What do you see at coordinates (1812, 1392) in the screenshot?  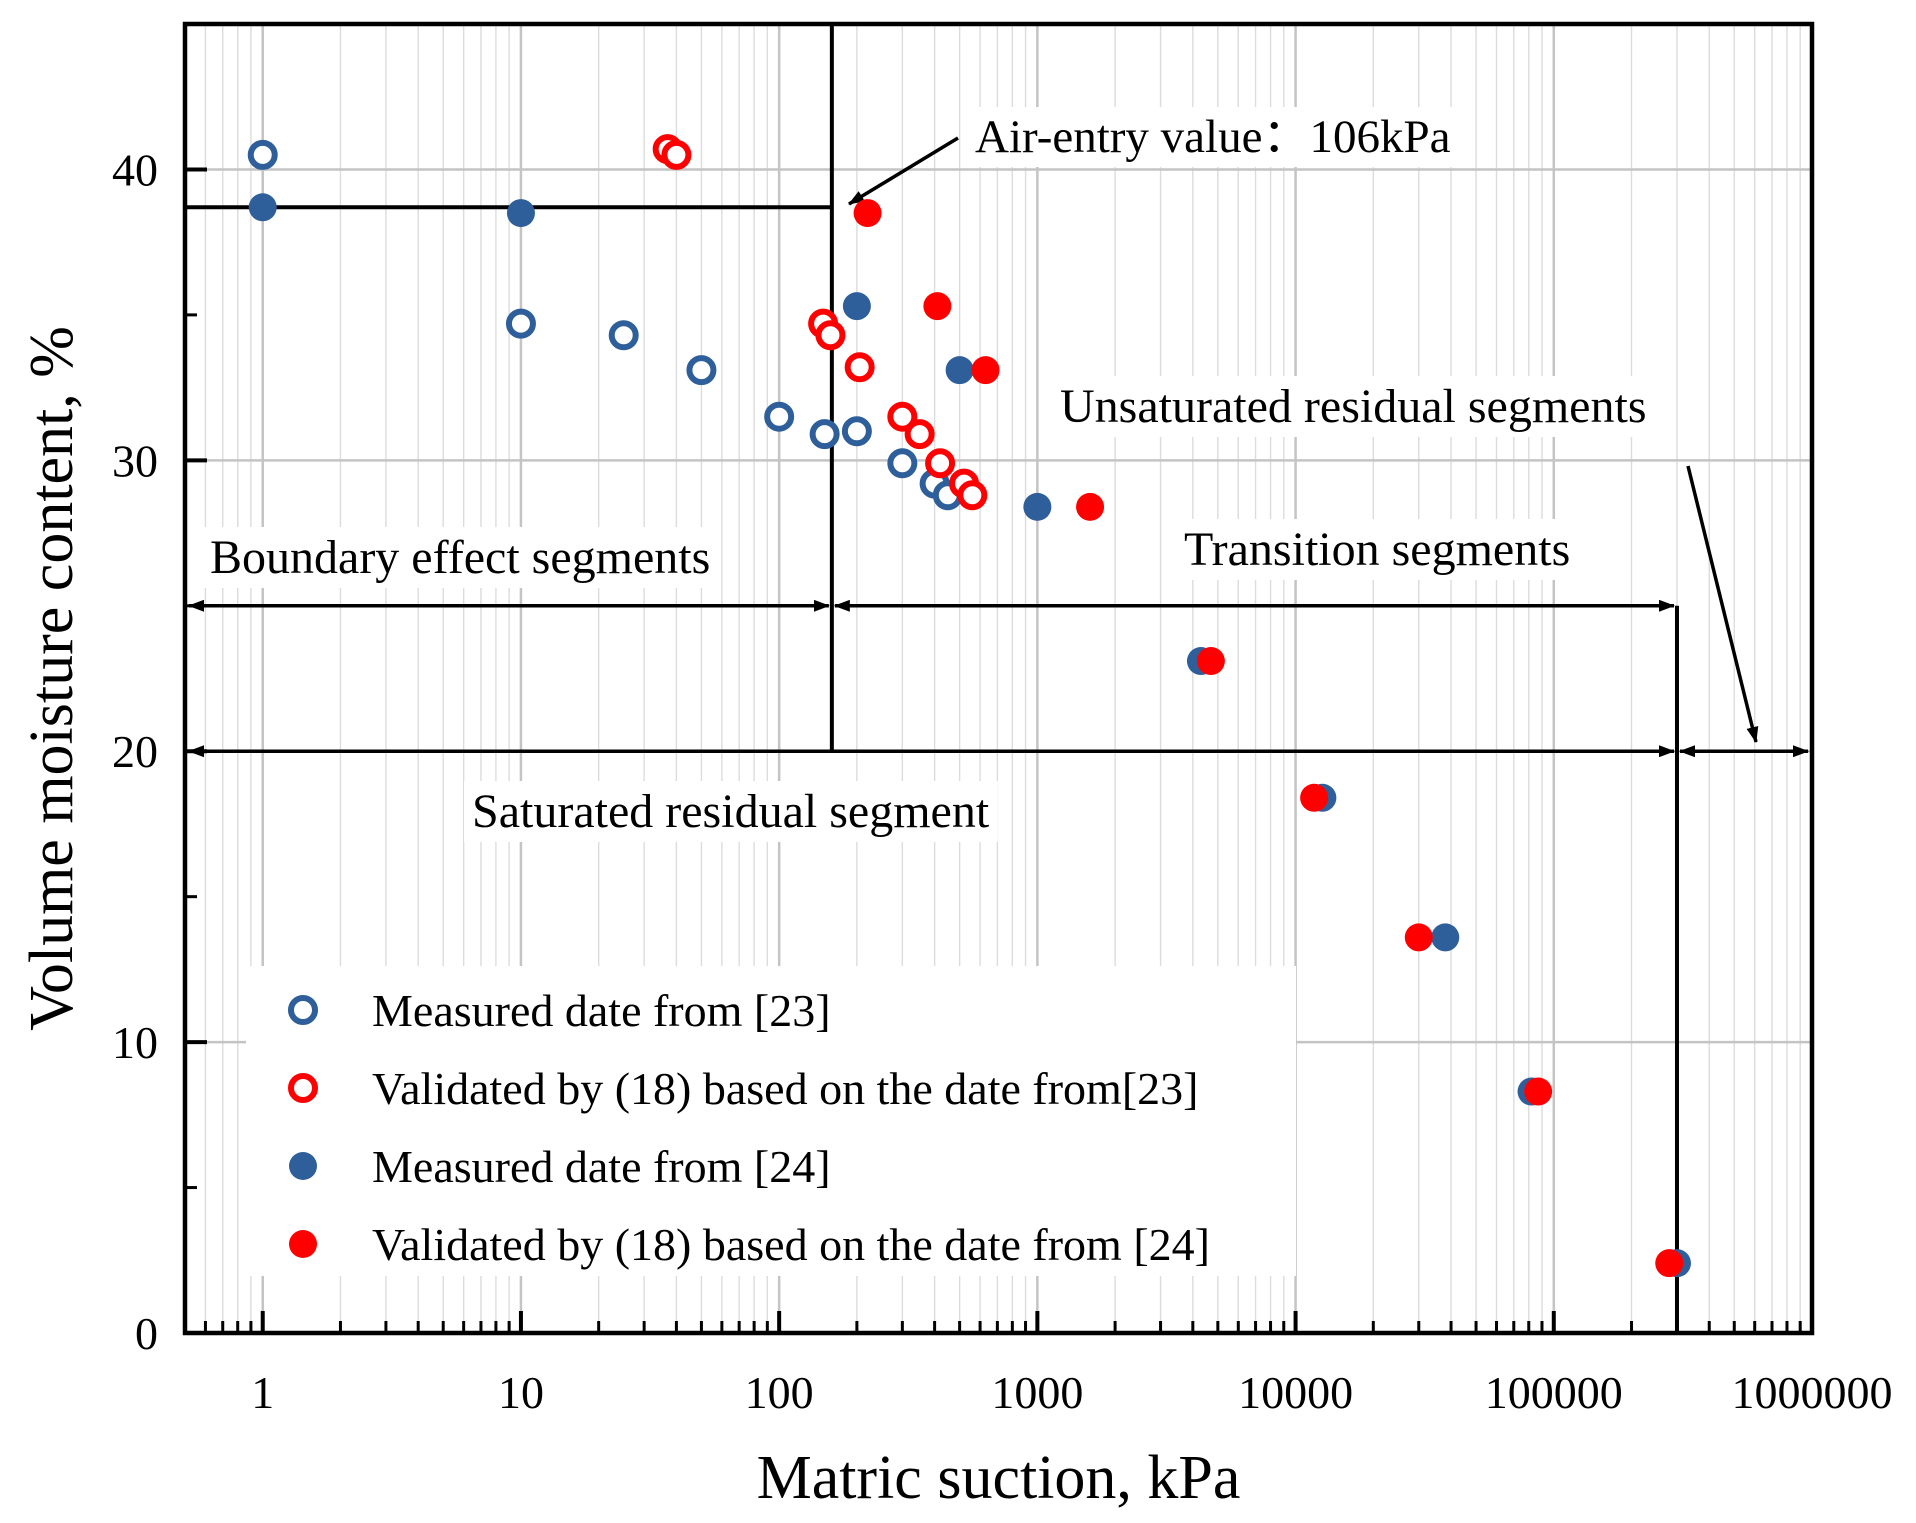 I see `x-tick-label: 1000000` at bounding box center [1812, 1392].